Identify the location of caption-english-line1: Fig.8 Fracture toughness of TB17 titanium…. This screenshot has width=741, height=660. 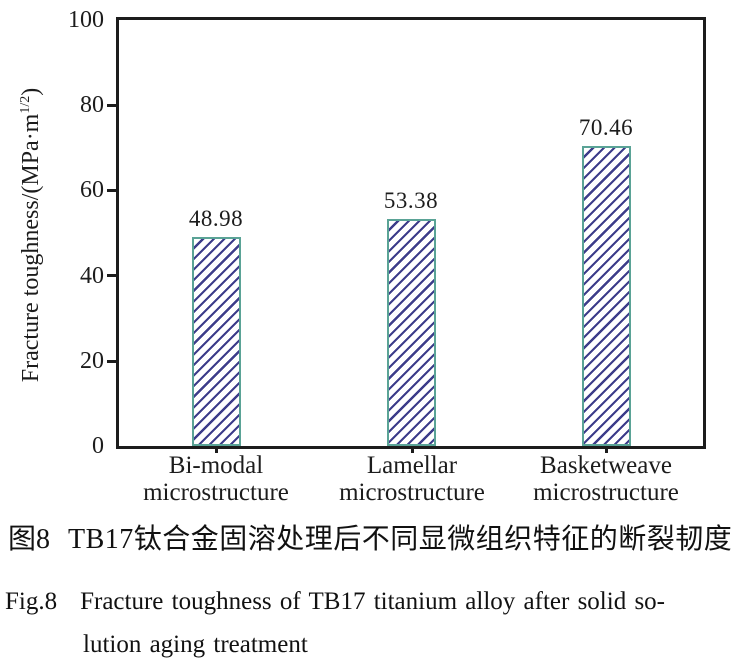
(373, 601).